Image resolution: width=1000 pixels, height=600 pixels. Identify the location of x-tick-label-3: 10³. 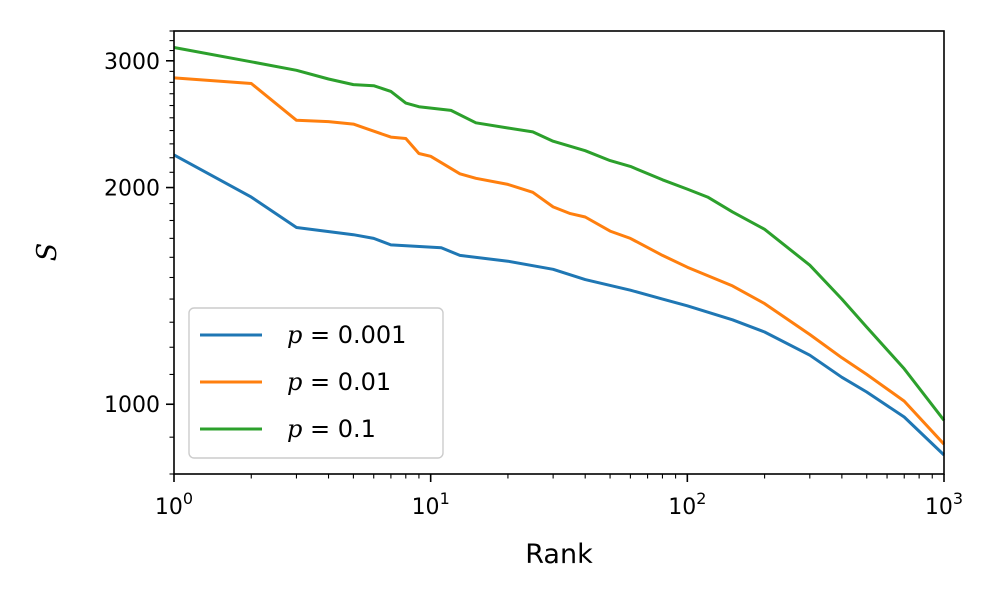
(944, 504).